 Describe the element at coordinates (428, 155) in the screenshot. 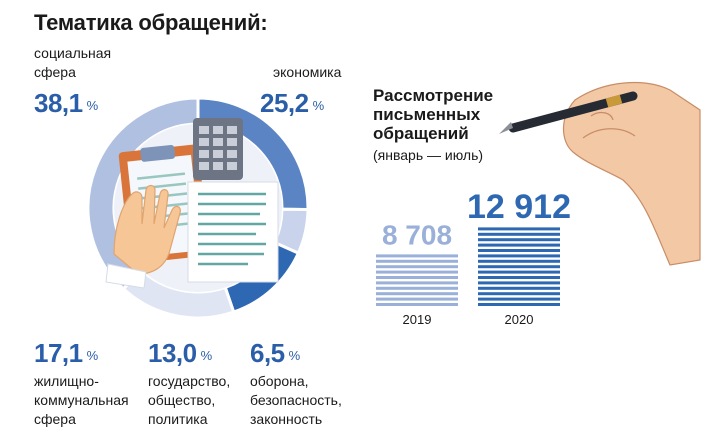

I see `letters-panel-subtitle: (январь — июль)` at that location.